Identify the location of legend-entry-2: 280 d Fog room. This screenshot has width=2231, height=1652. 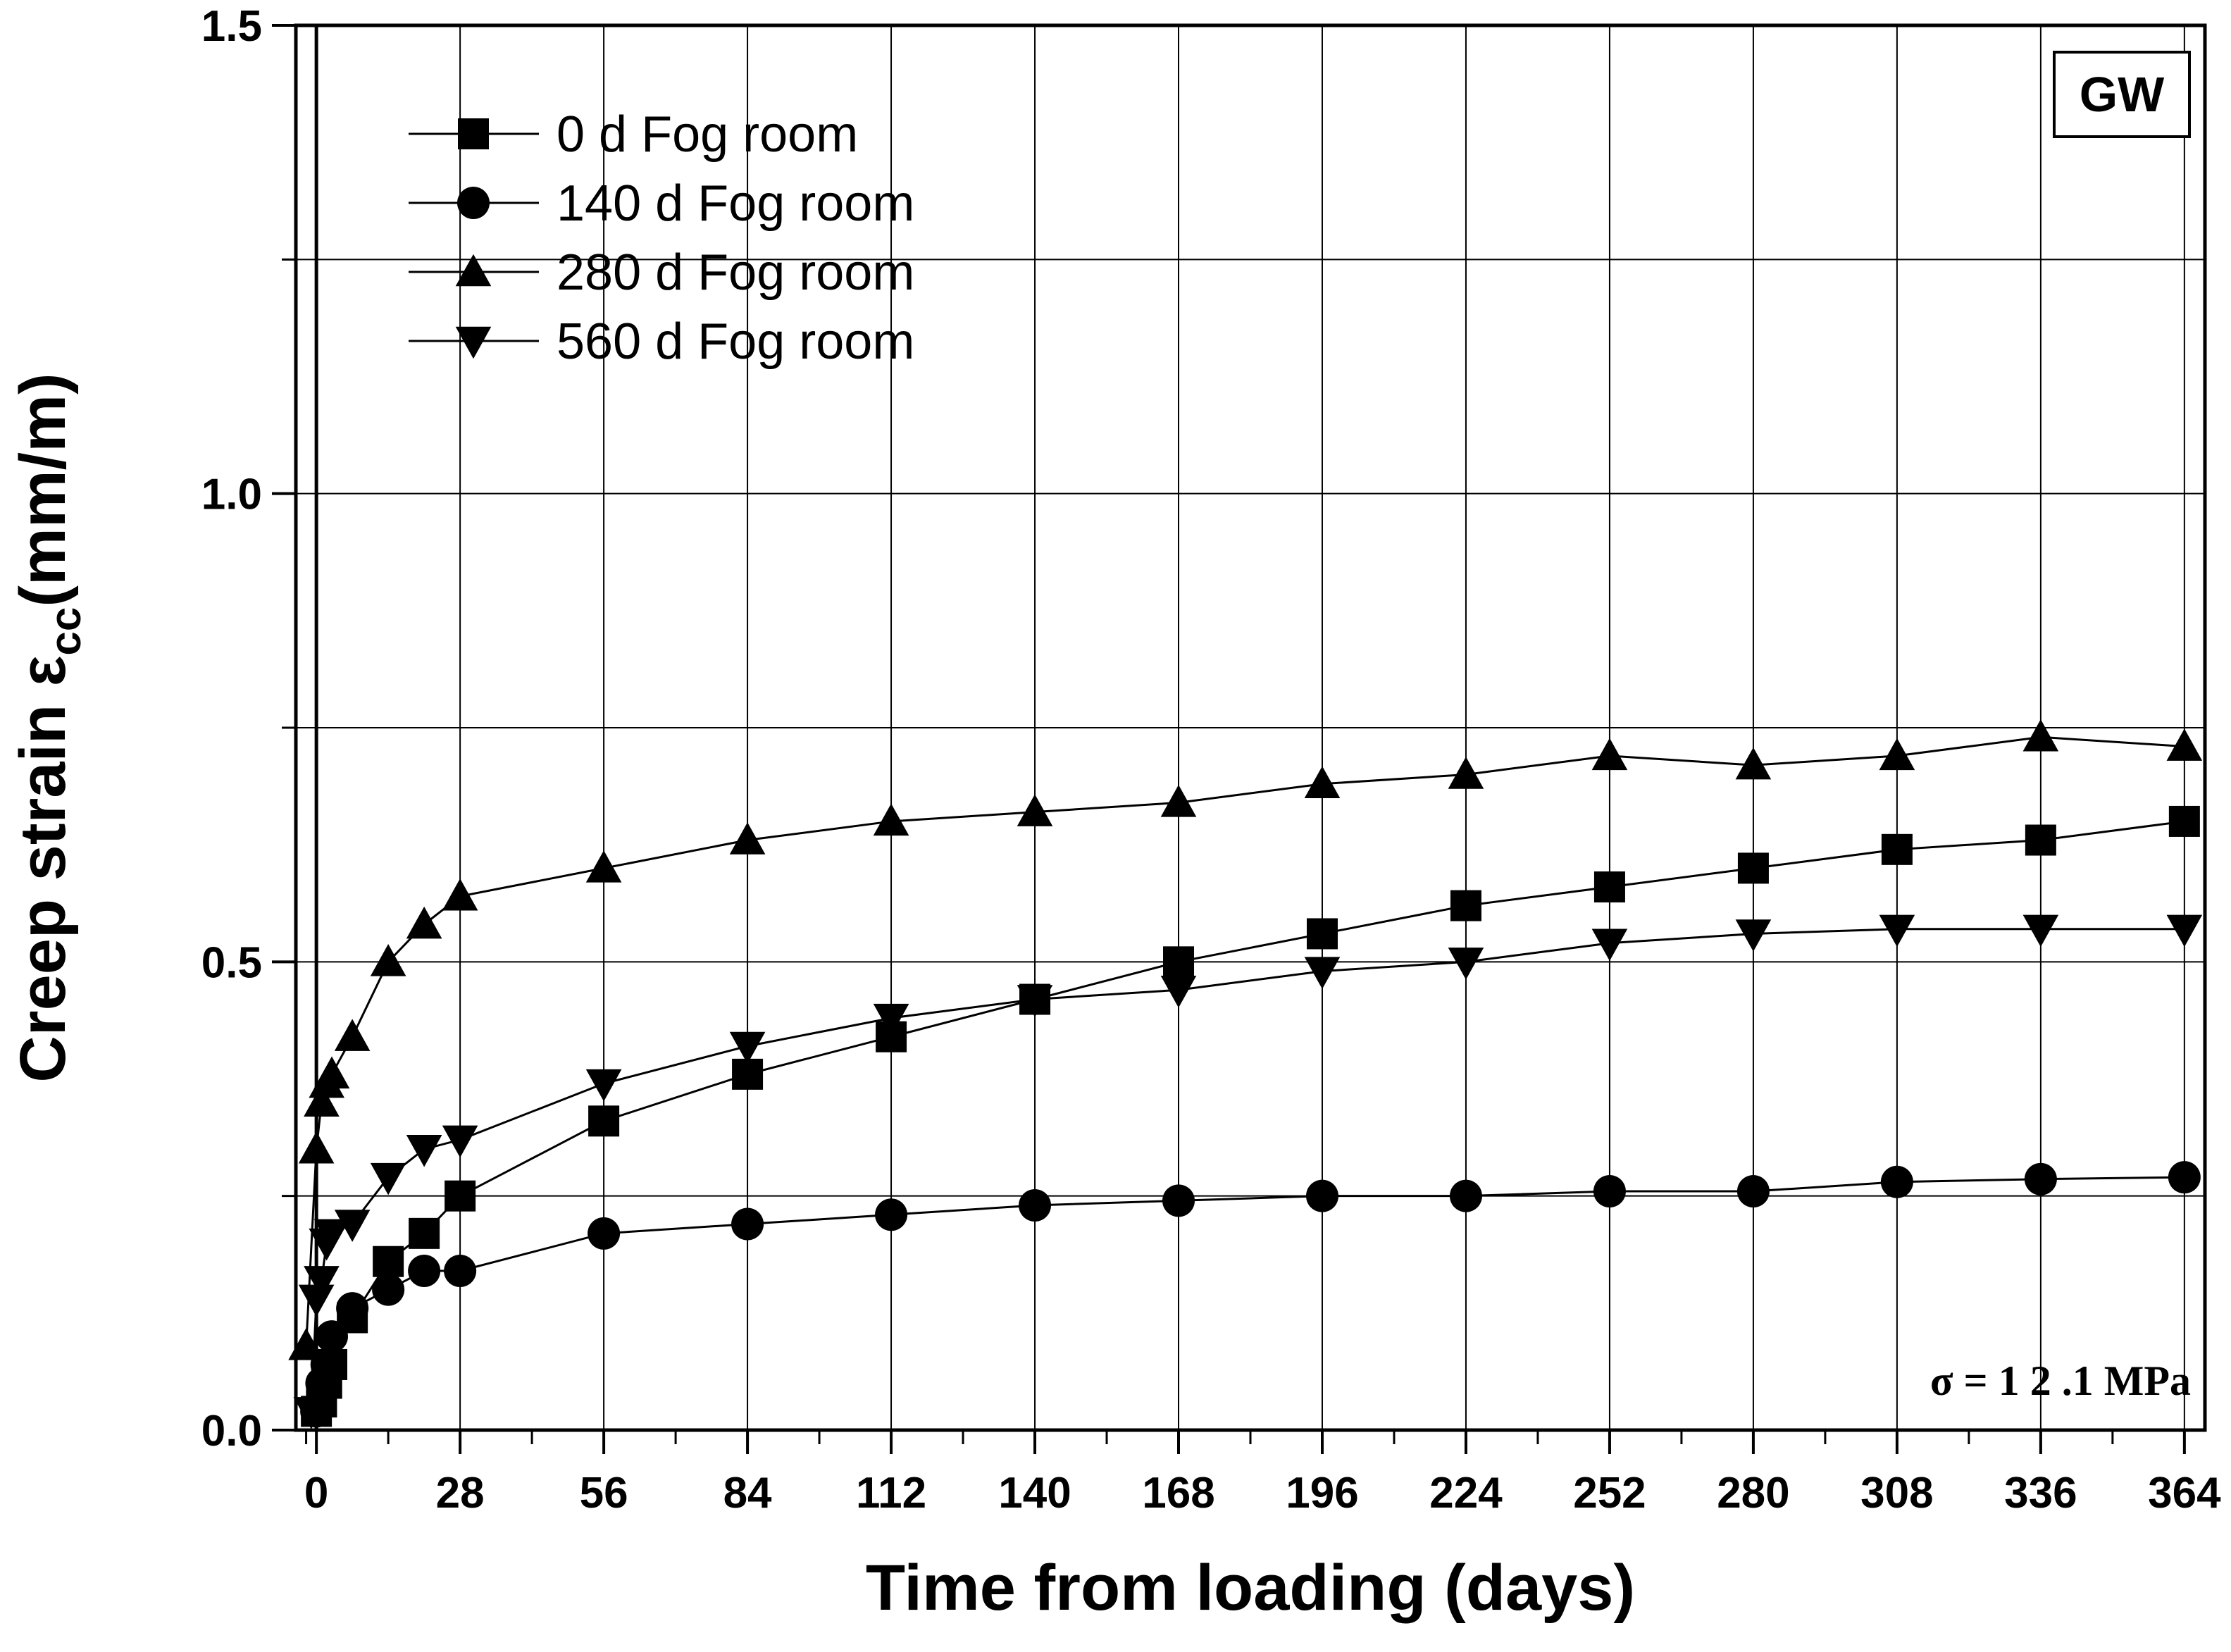
(661, 272).